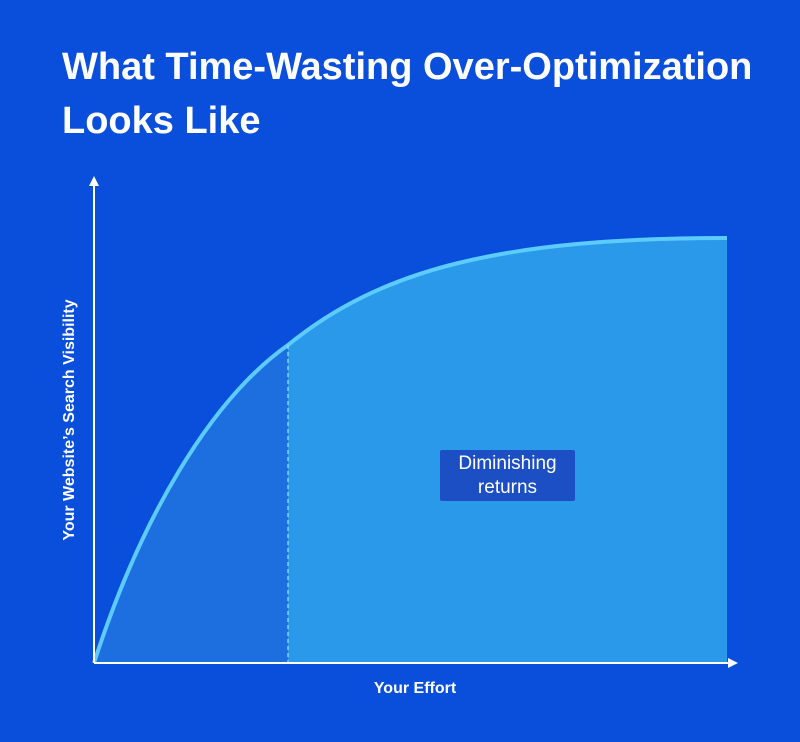 The image size is (800, 742). What do you see at coordinates (69, 420) in the screenshot?
I see `y-axis-label: Your Website’s Search Visibility` at bounding box center [69, 420].